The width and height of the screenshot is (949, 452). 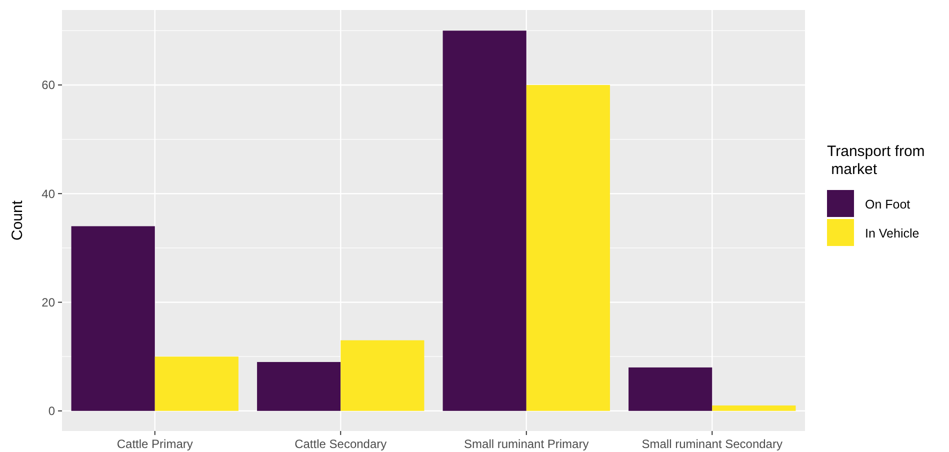 I want to click on y-tick-label: 20, so click(x=49, y=302).